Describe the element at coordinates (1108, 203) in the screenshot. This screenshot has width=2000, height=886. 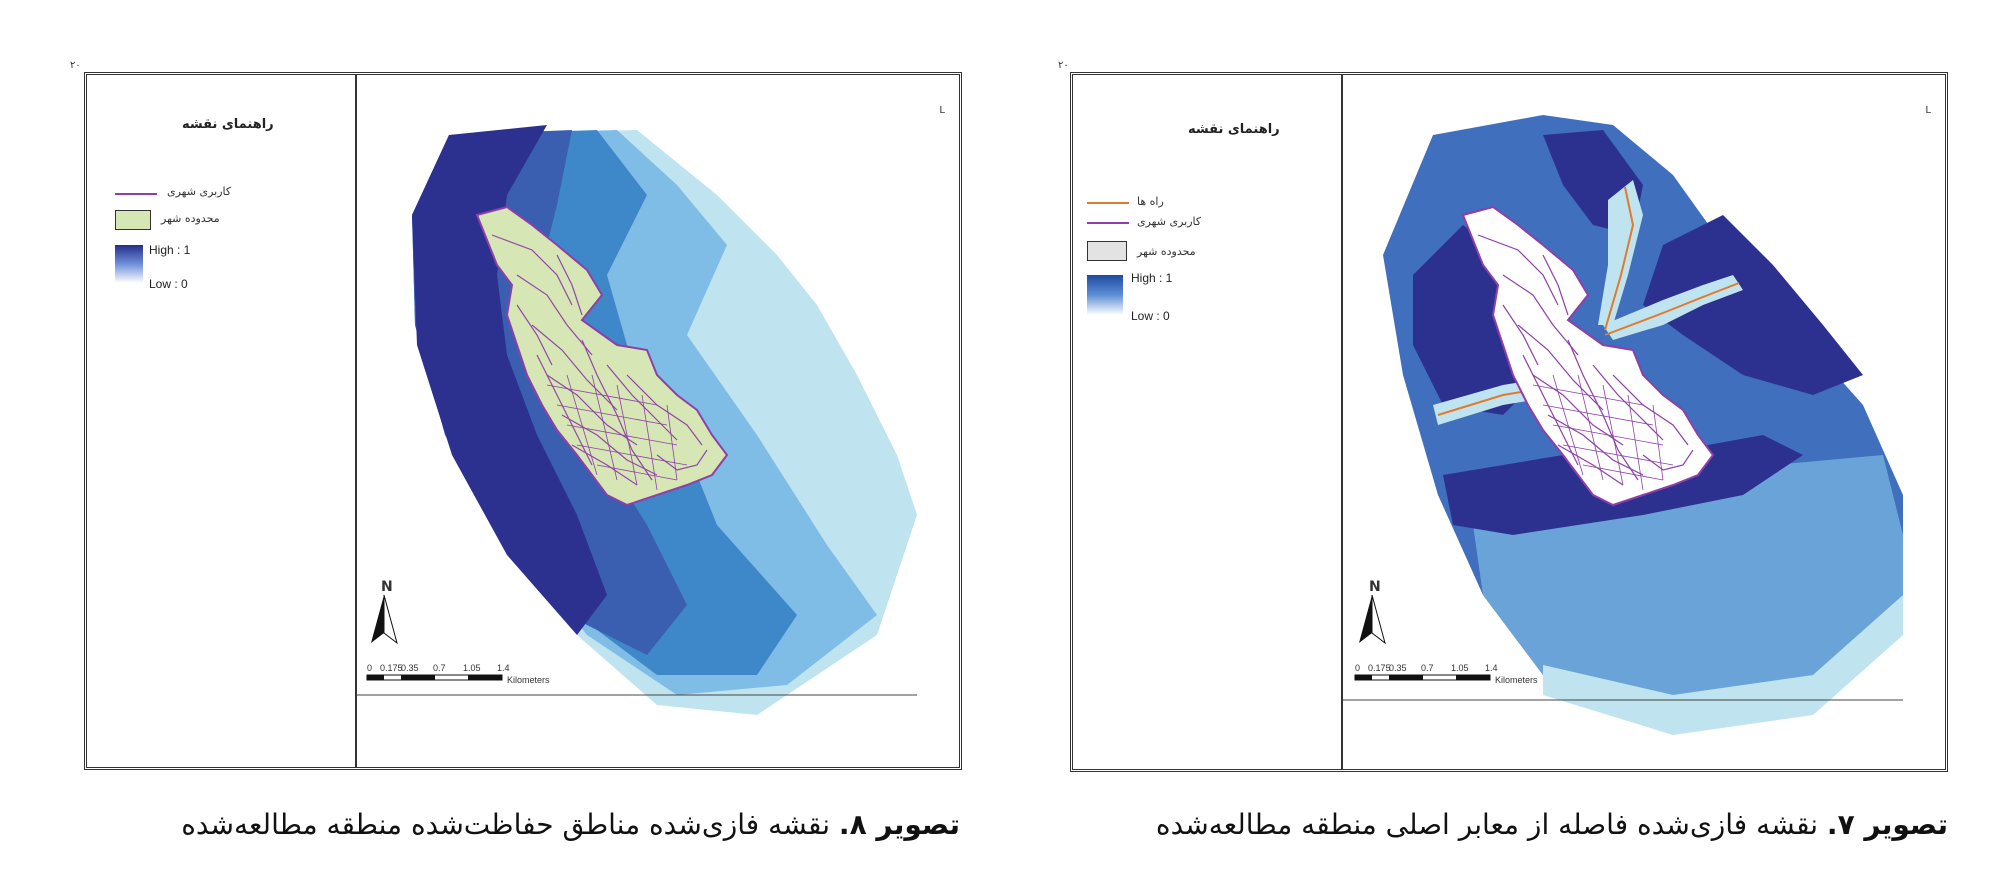
I see `roads-line-swatch` at that location.